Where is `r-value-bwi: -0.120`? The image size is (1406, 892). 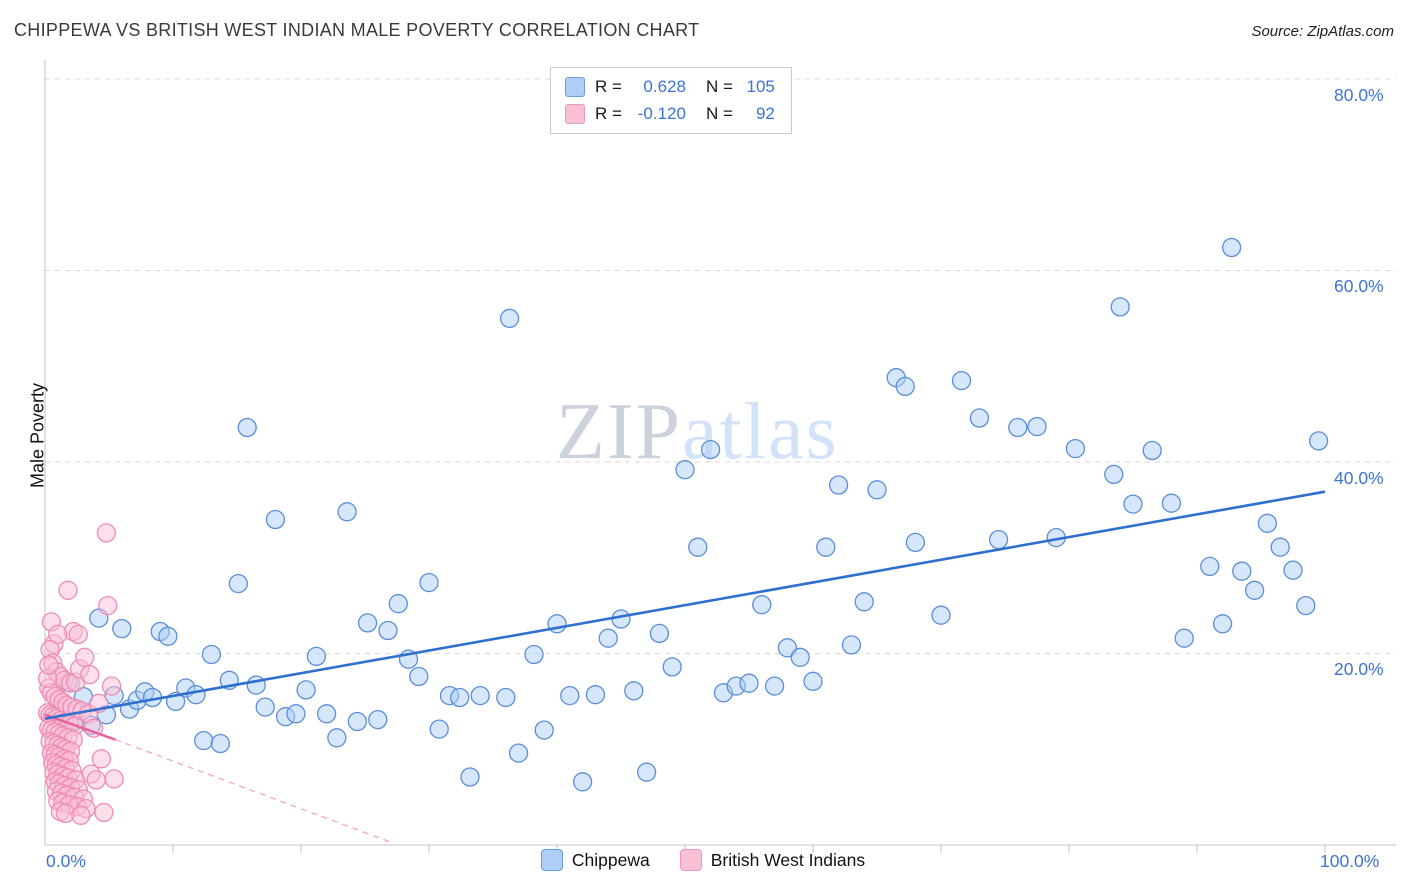
r-value-bwi: -0.120 is located at coordinates (661, 113).